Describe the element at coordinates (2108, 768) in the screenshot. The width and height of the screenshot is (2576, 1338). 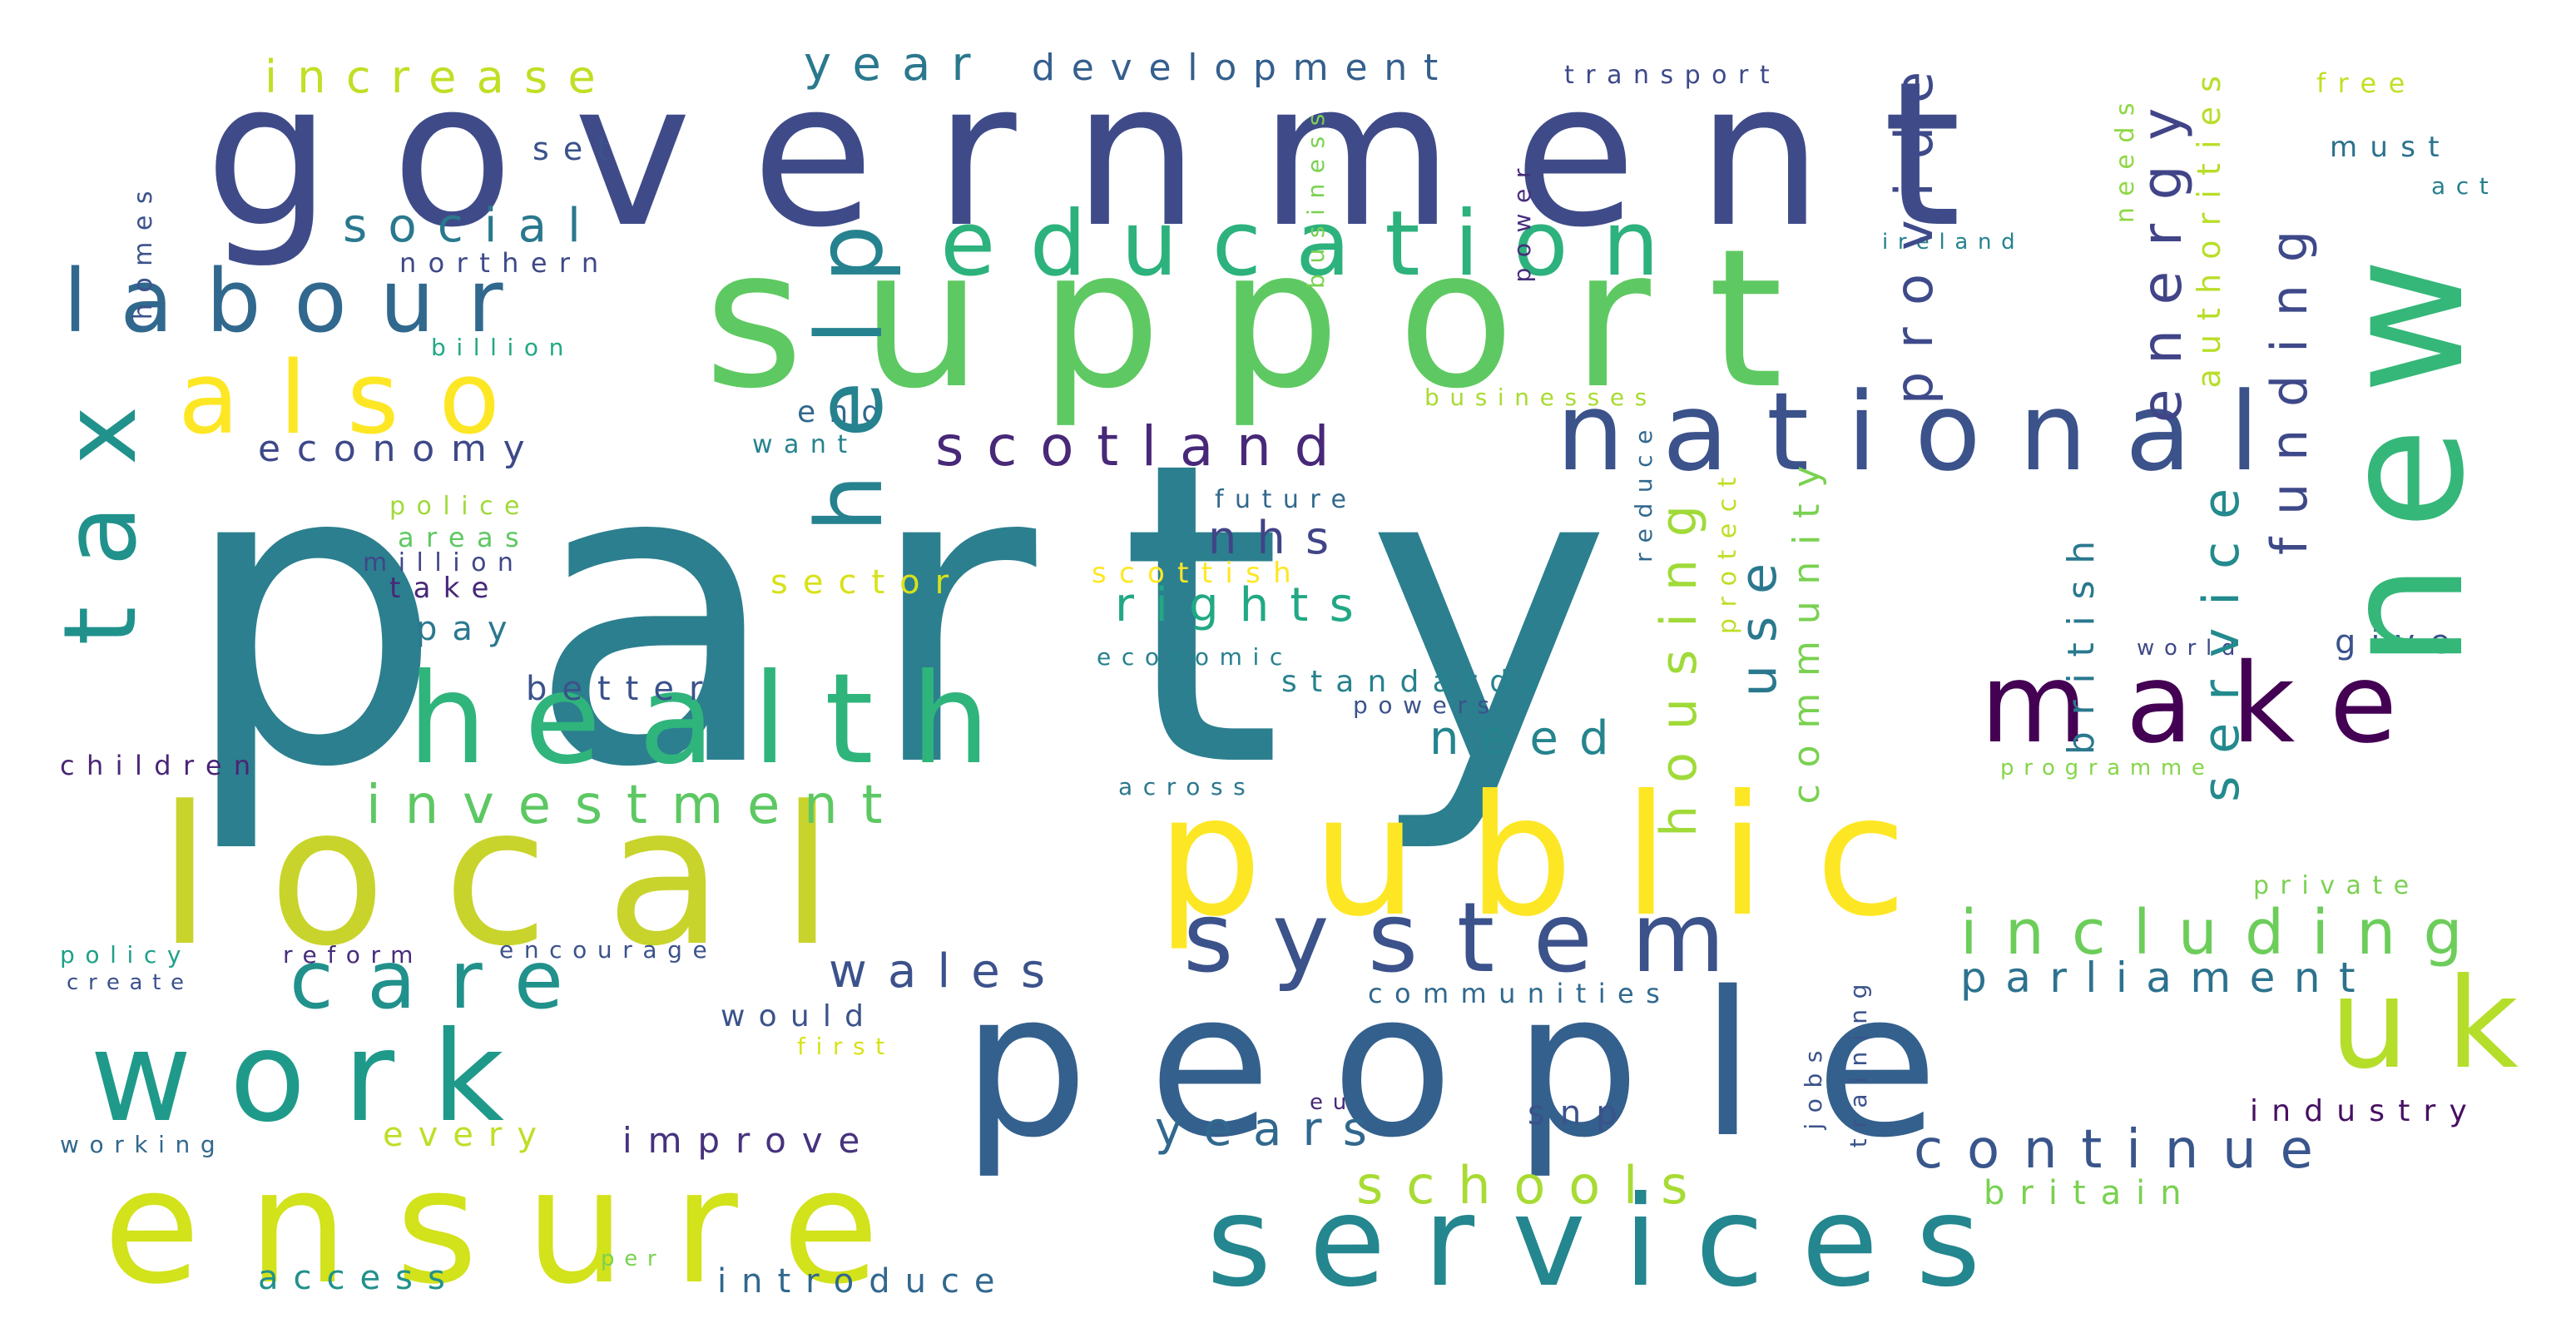
I see `word-programme: programme` at that location.